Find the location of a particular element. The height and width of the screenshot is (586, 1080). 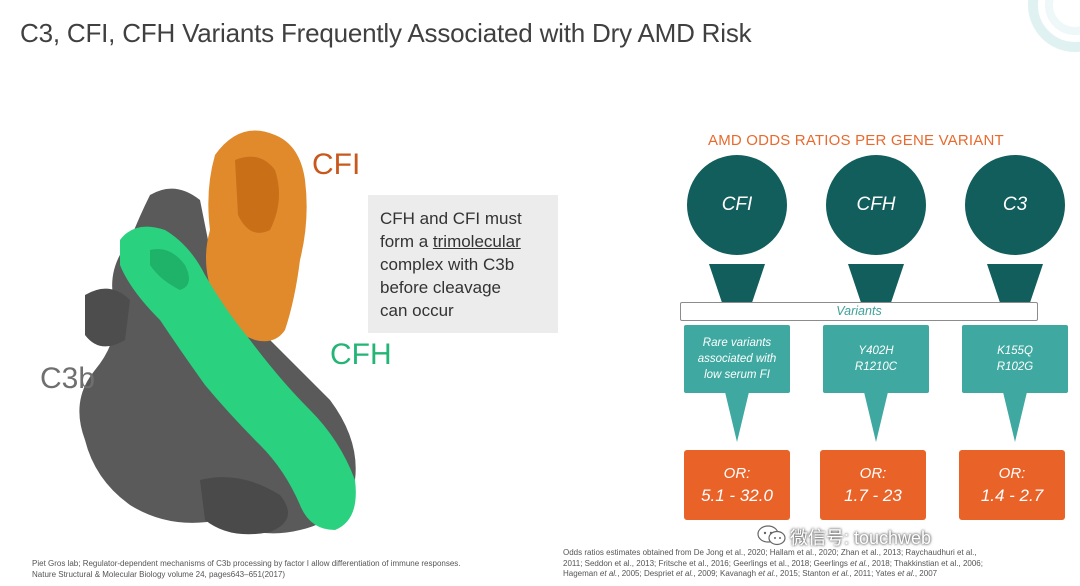

gene-circle-cfi: CFI is located at coordinates (737, 205).